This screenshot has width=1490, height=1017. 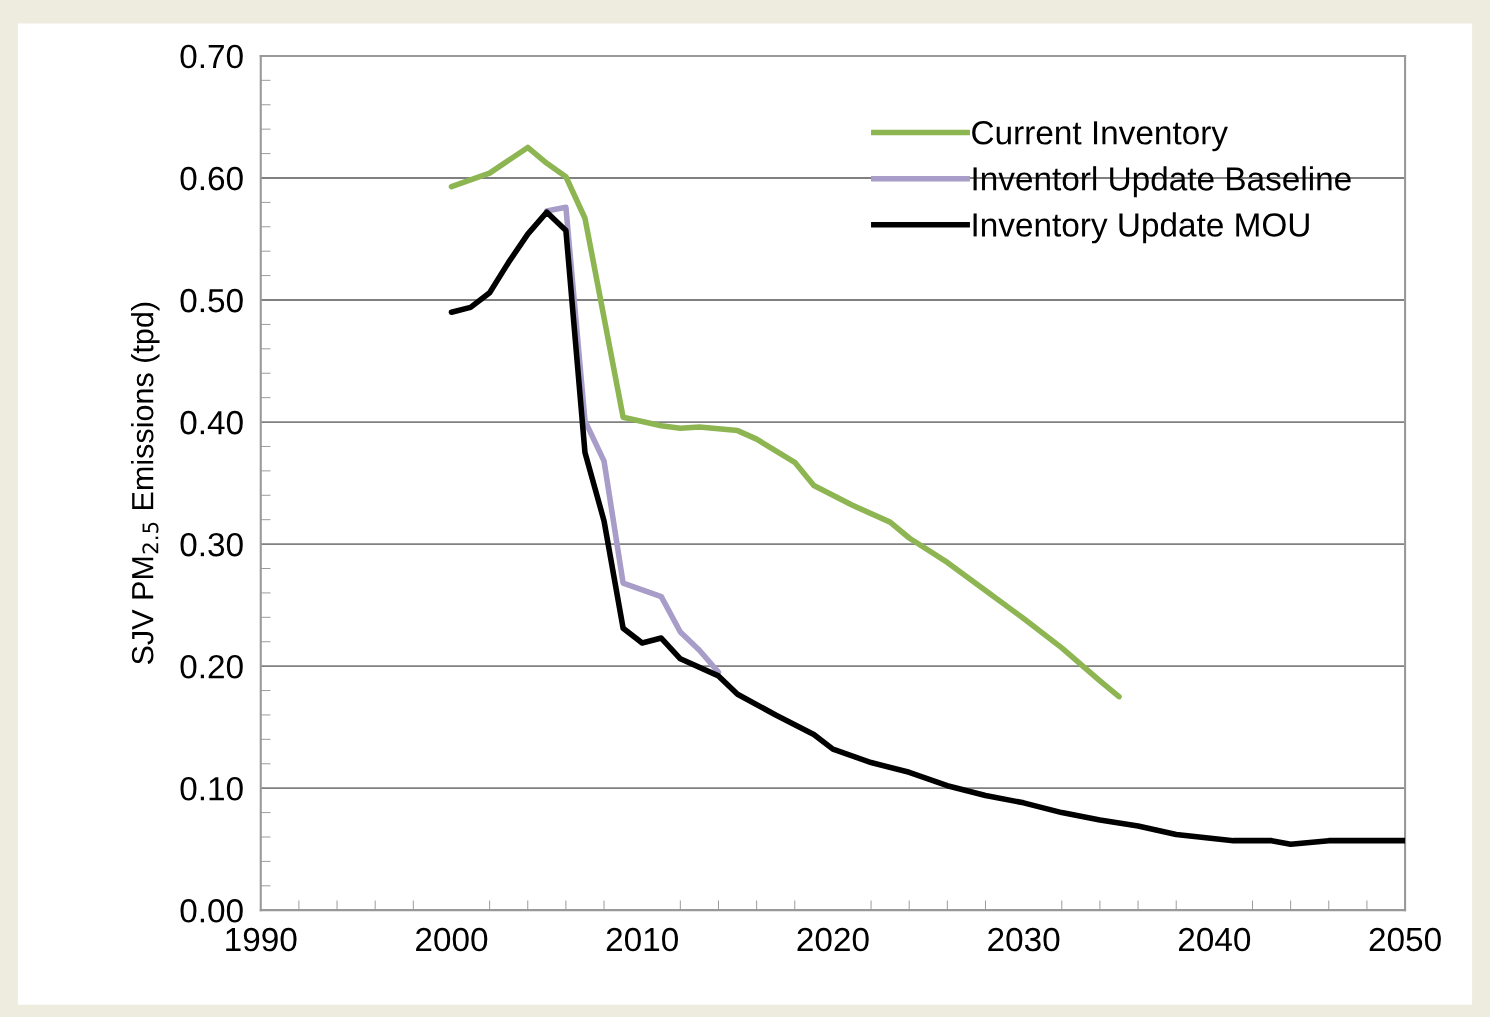 I want to click on y-tick-label: 0.30, so click(x=211, y=544).